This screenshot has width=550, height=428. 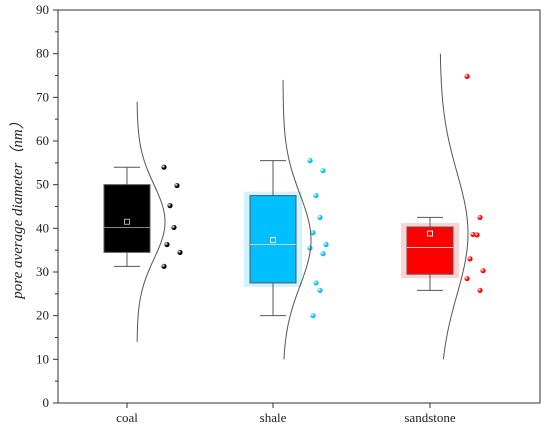 What do you see at coordinates (127, 221) in the screenshot?
I see `mean-marker-coal` at bounding box center [127, 221].